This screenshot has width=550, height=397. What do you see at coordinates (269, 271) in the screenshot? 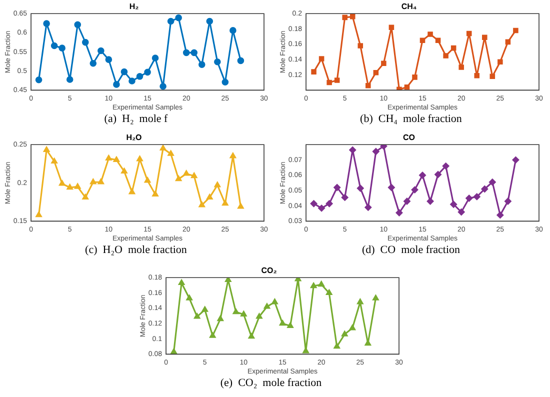
I see `chart-title: CO₂` at bounding box center [269, 271].